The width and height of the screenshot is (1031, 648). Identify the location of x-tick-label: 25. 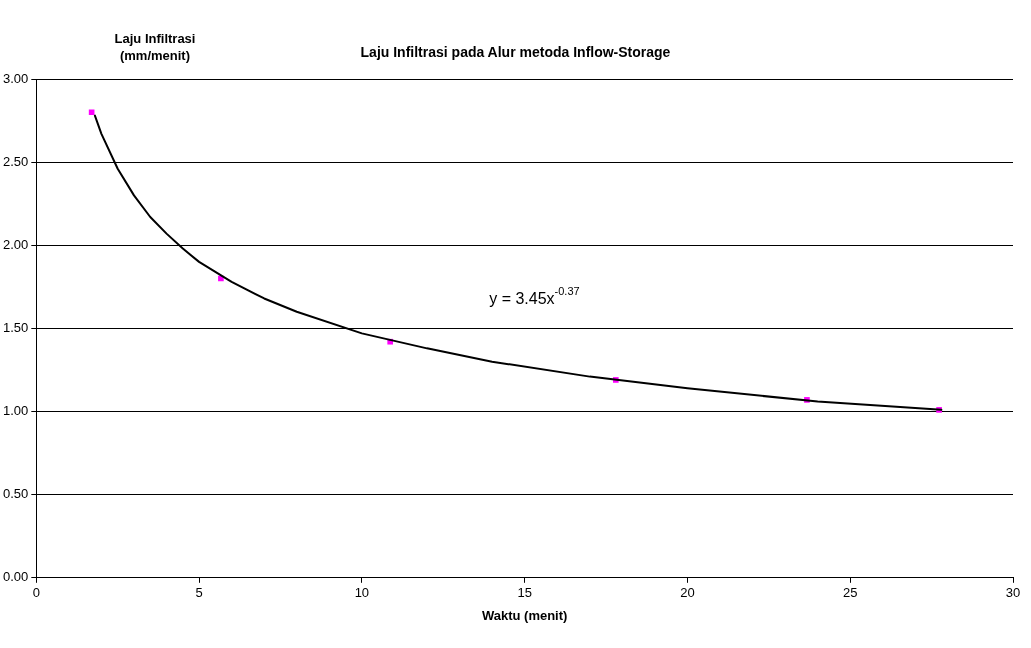
(850, 593).